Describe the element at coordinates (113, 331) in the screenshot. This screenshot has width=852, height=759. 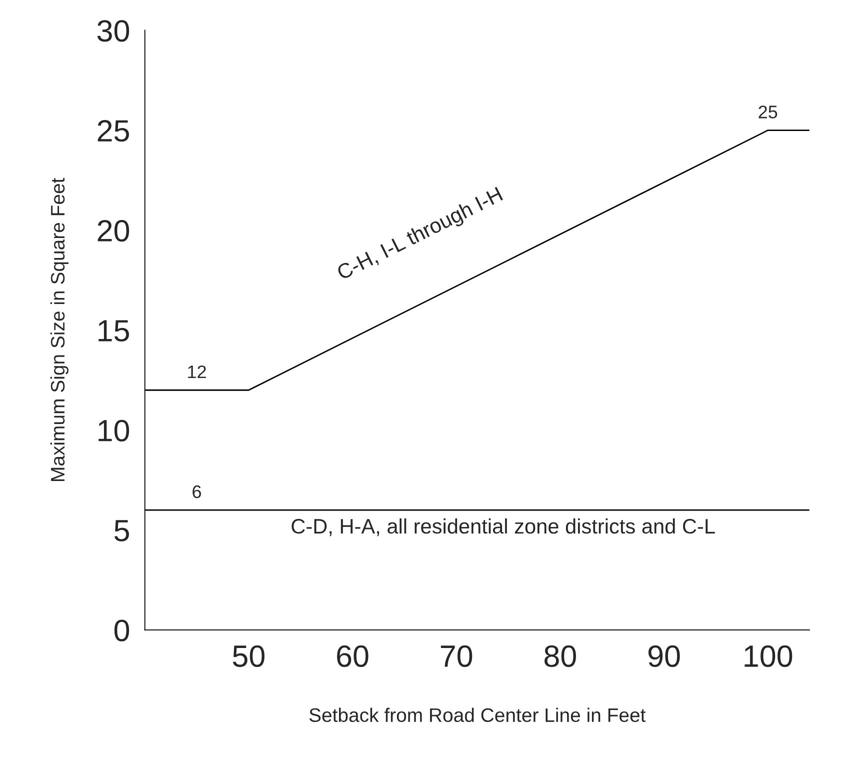
I see `y-tick-label: 15` at that location.